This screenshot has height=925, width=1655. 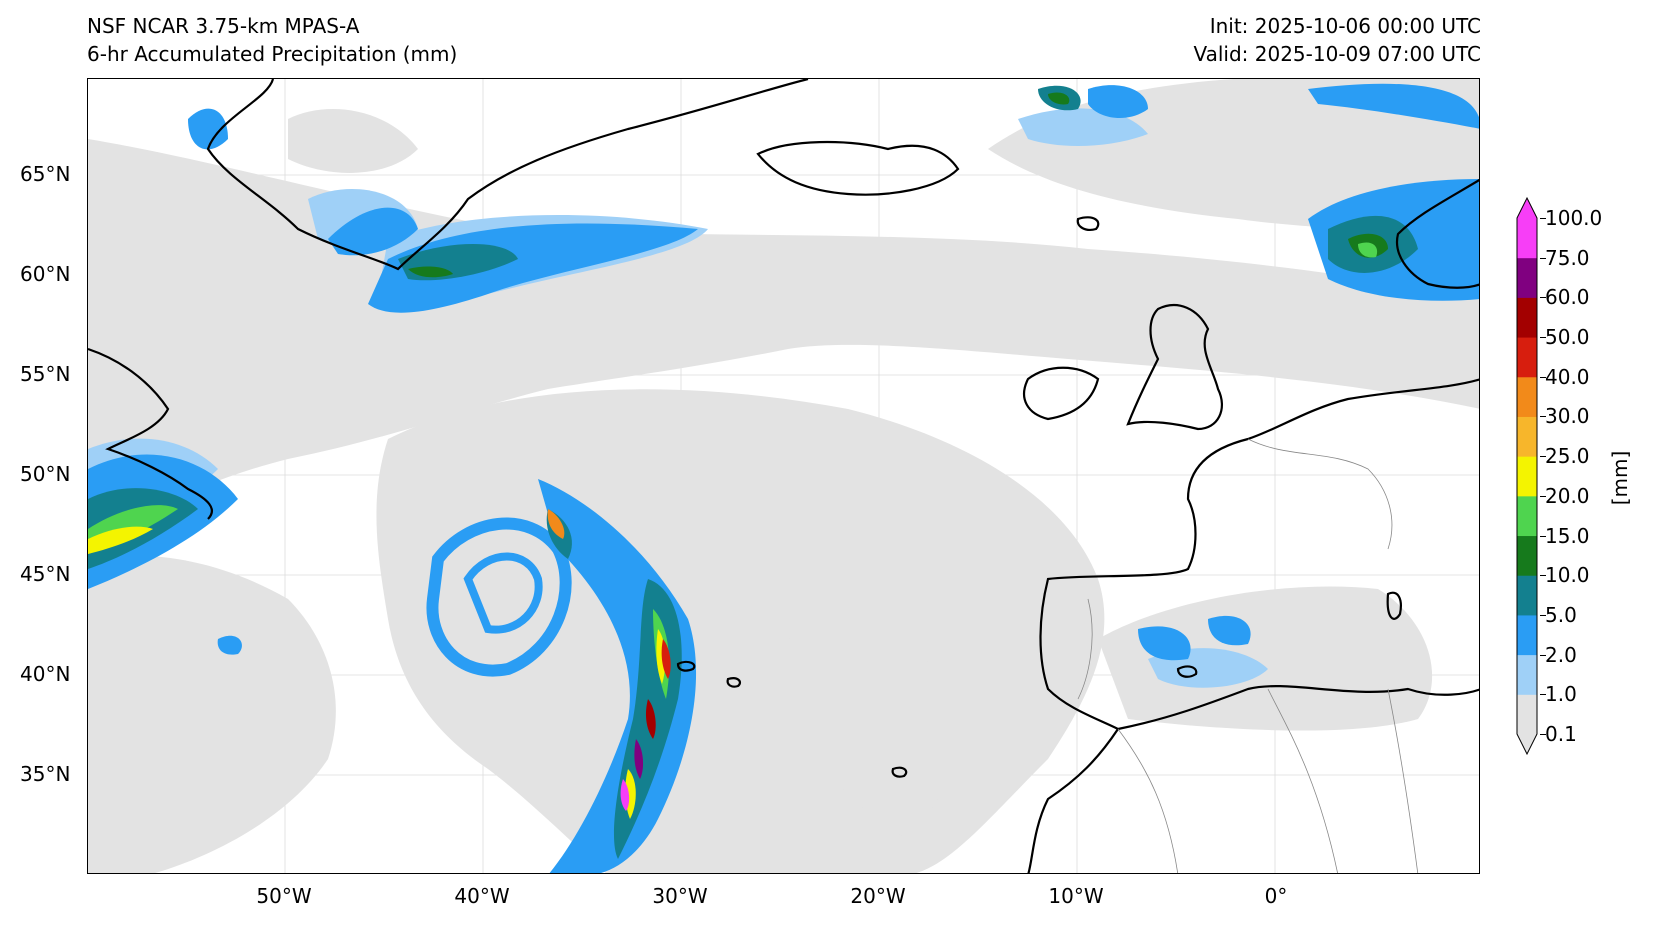 What do you see at coordinates (1567, 535) in the screenshot?
I see `colorbar-tick-label: 15.0` at bounding box center [1567, 535].